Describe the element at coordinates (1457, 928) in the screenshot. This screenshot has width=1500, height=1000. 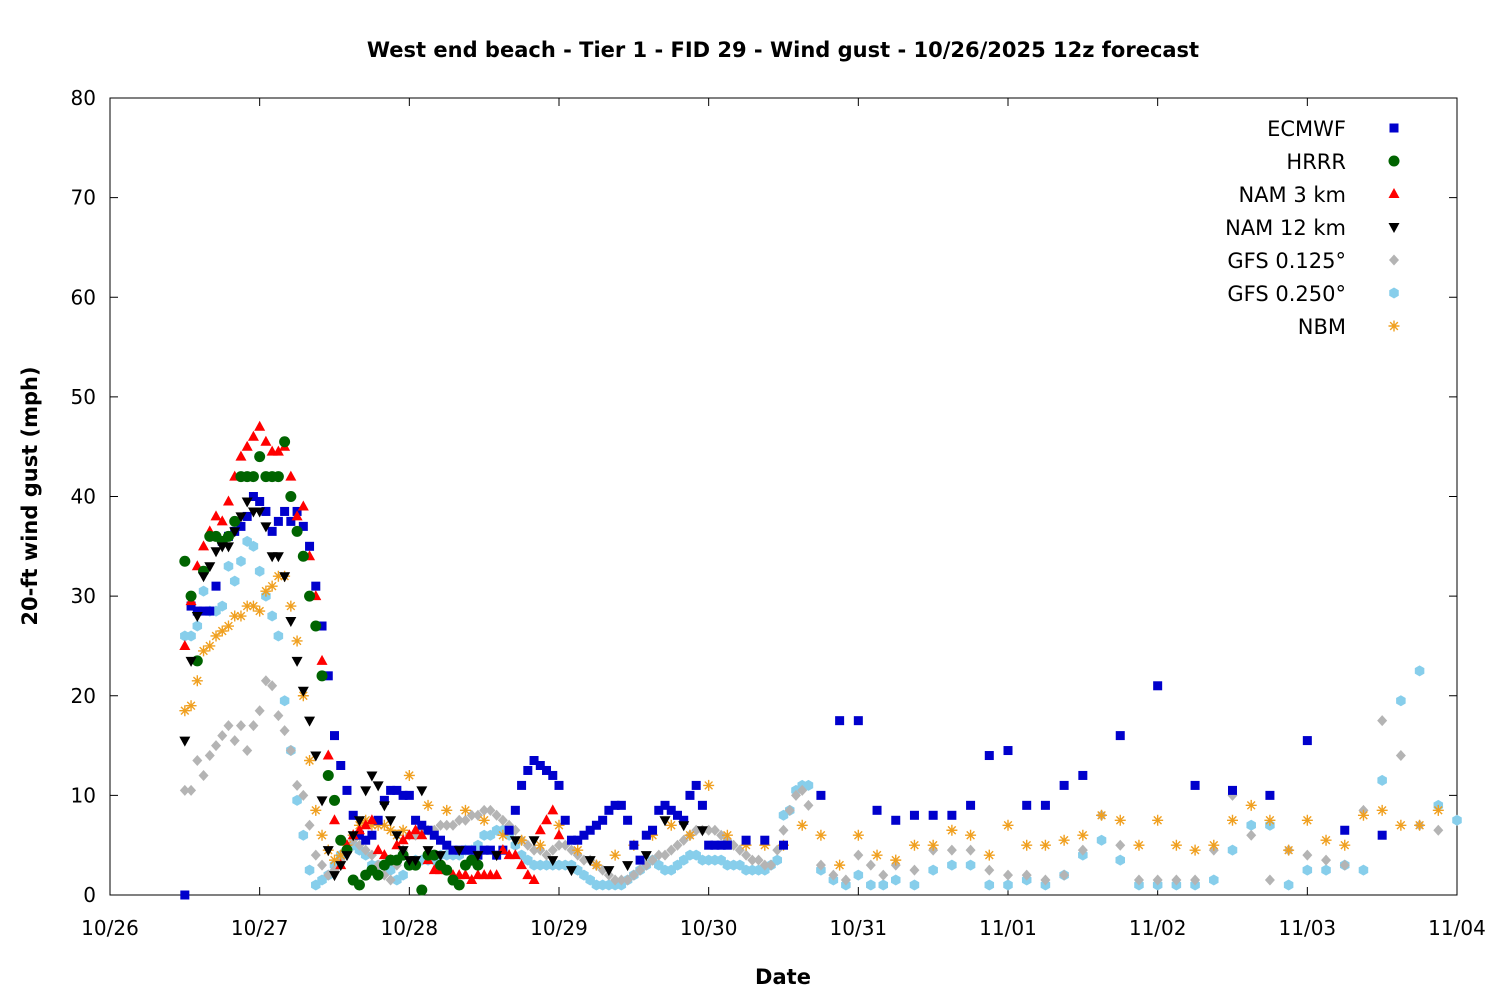
I see `x-tick-label: 11/04` at that location.